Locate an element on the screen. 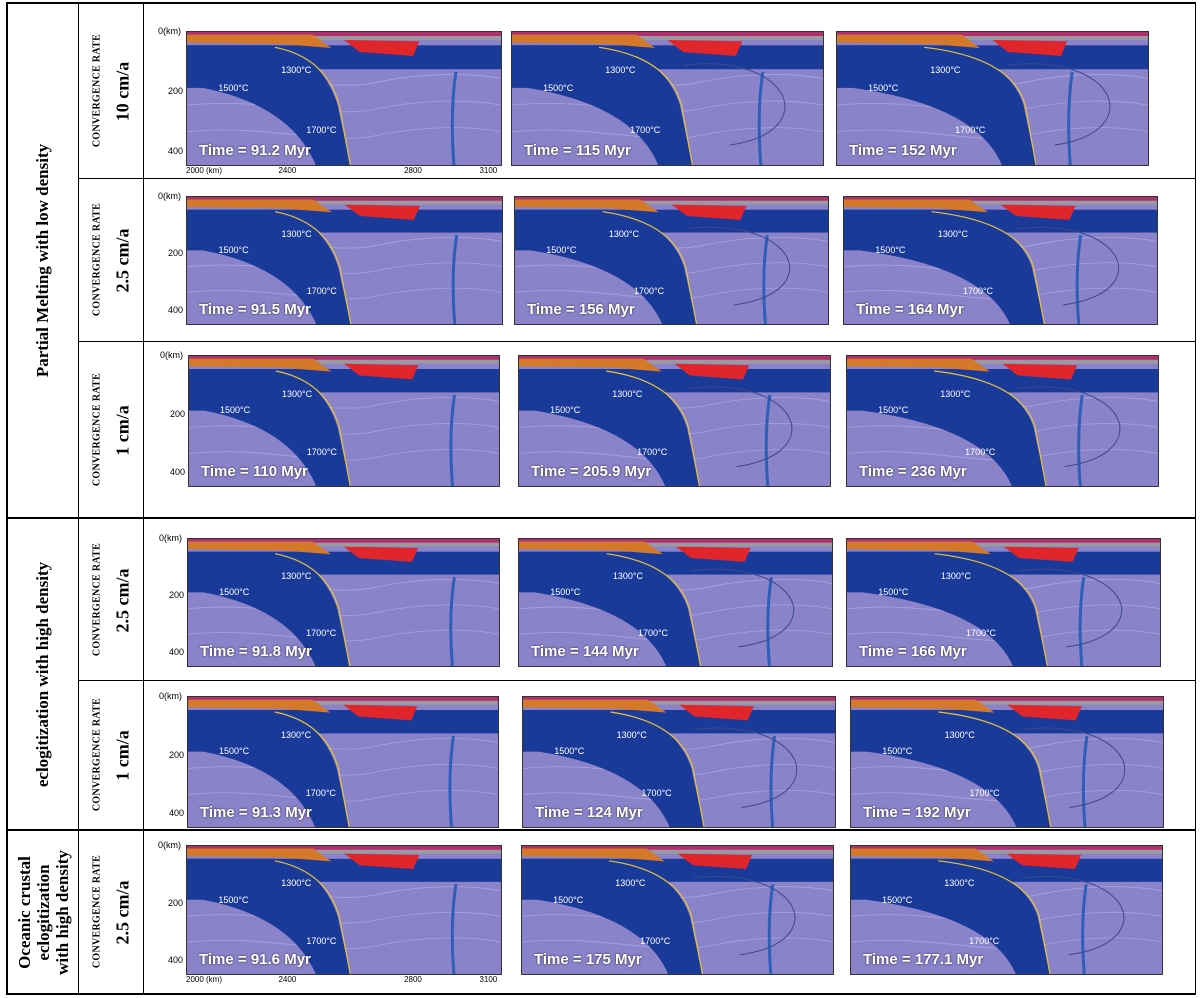  time-label: Time = 91.8 Myr is located at coordinates (256, 651).